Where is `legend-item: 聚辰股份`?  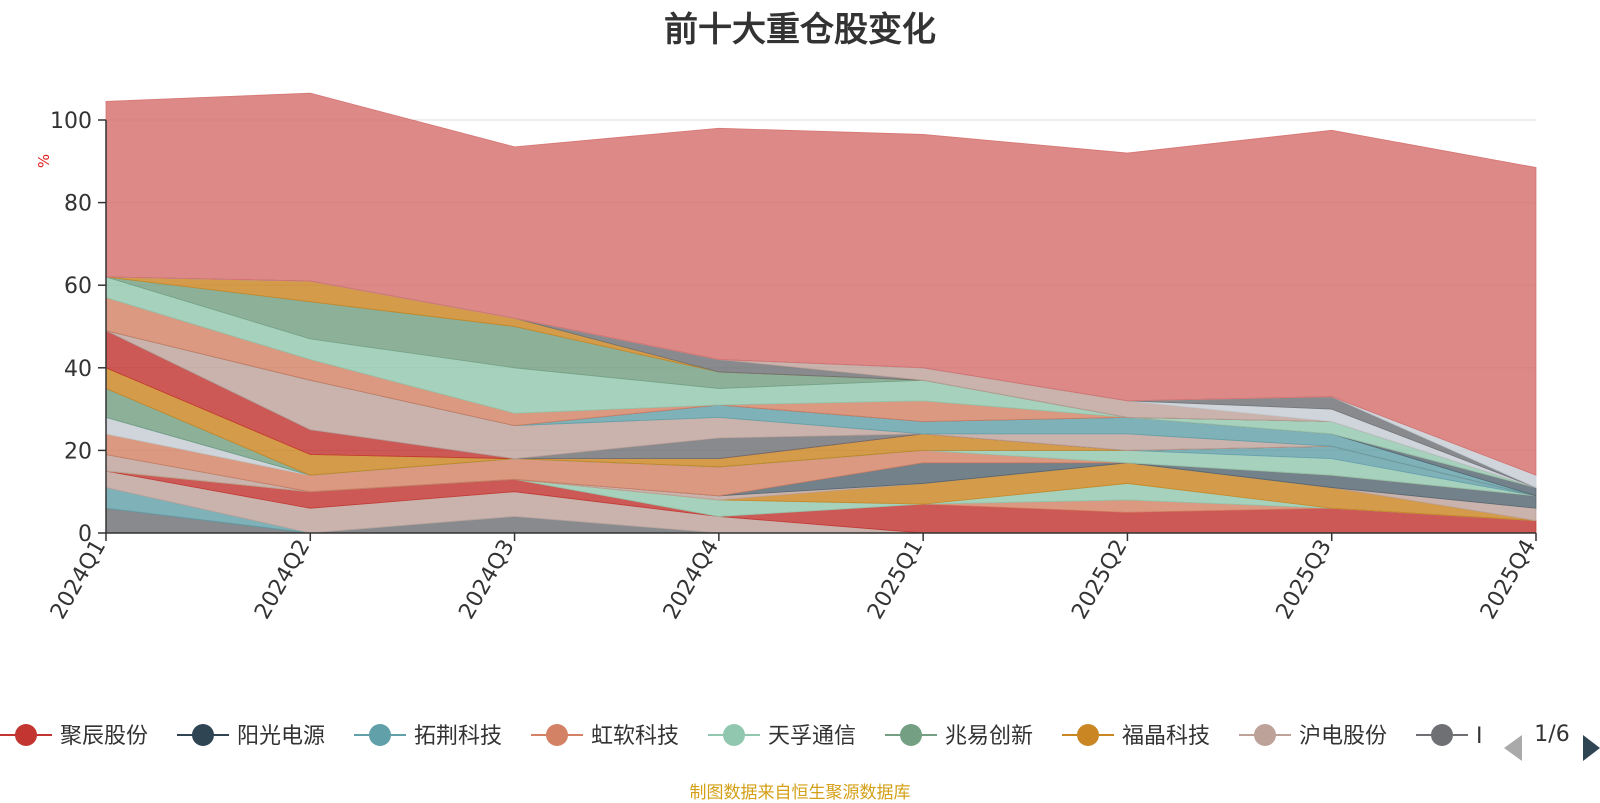 legend-item: 聚辰股份 is located at coordinates (74, 736).